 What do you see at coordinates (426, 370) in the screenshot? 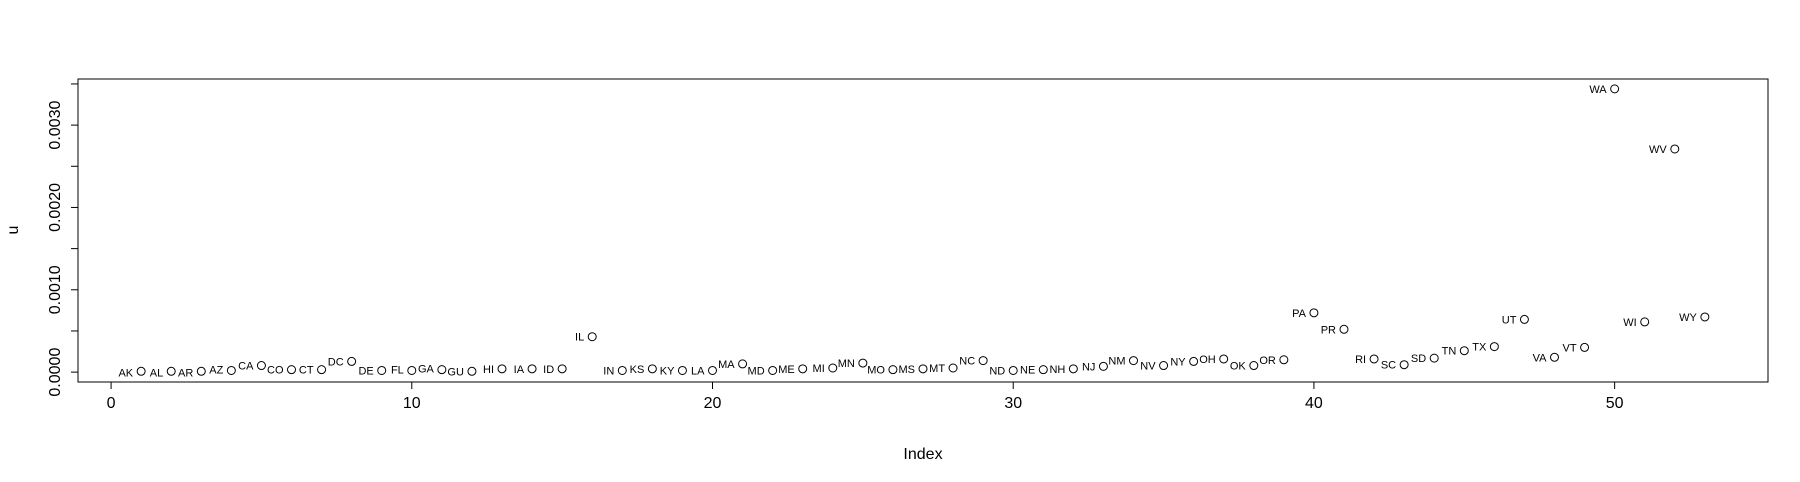
I see `point-label: GA` at bounding box center [426, 370].